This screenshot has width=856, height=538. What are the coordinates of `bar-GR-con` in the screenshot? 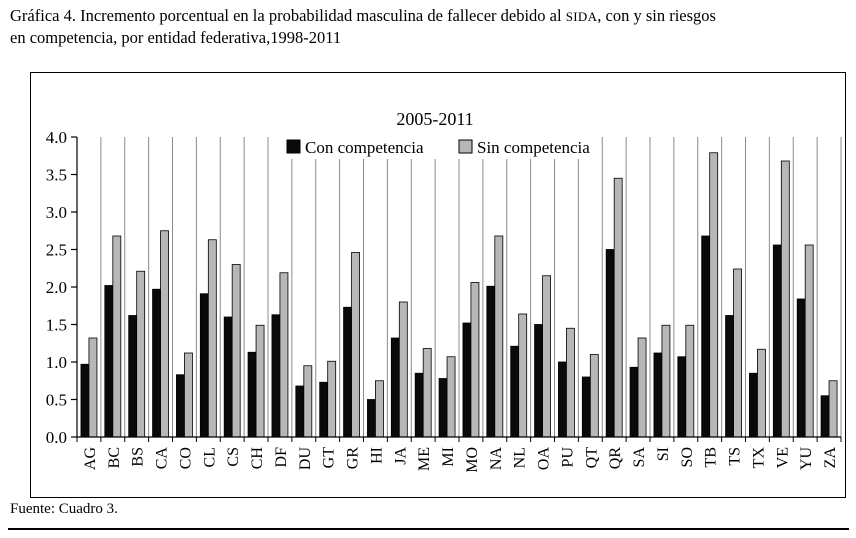 It's located at (347, 372).